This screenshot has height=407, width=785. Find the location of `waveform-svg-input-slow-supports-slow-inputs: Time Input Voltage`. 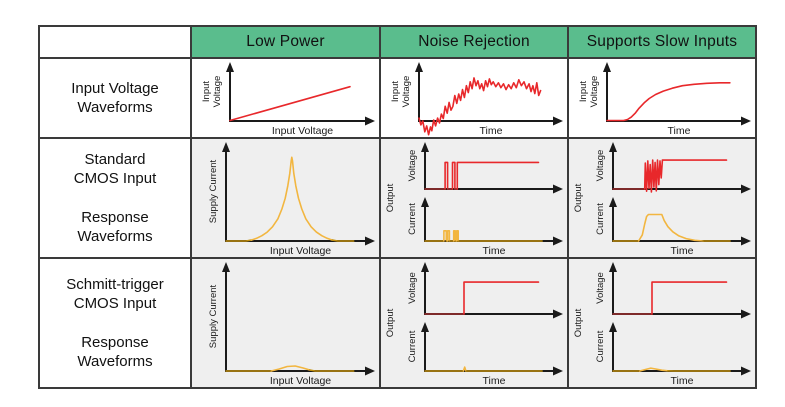

waveform-svg-input-slow-supports-slow-inputs: Time Input Voltage is located at coordinates (664, 99).